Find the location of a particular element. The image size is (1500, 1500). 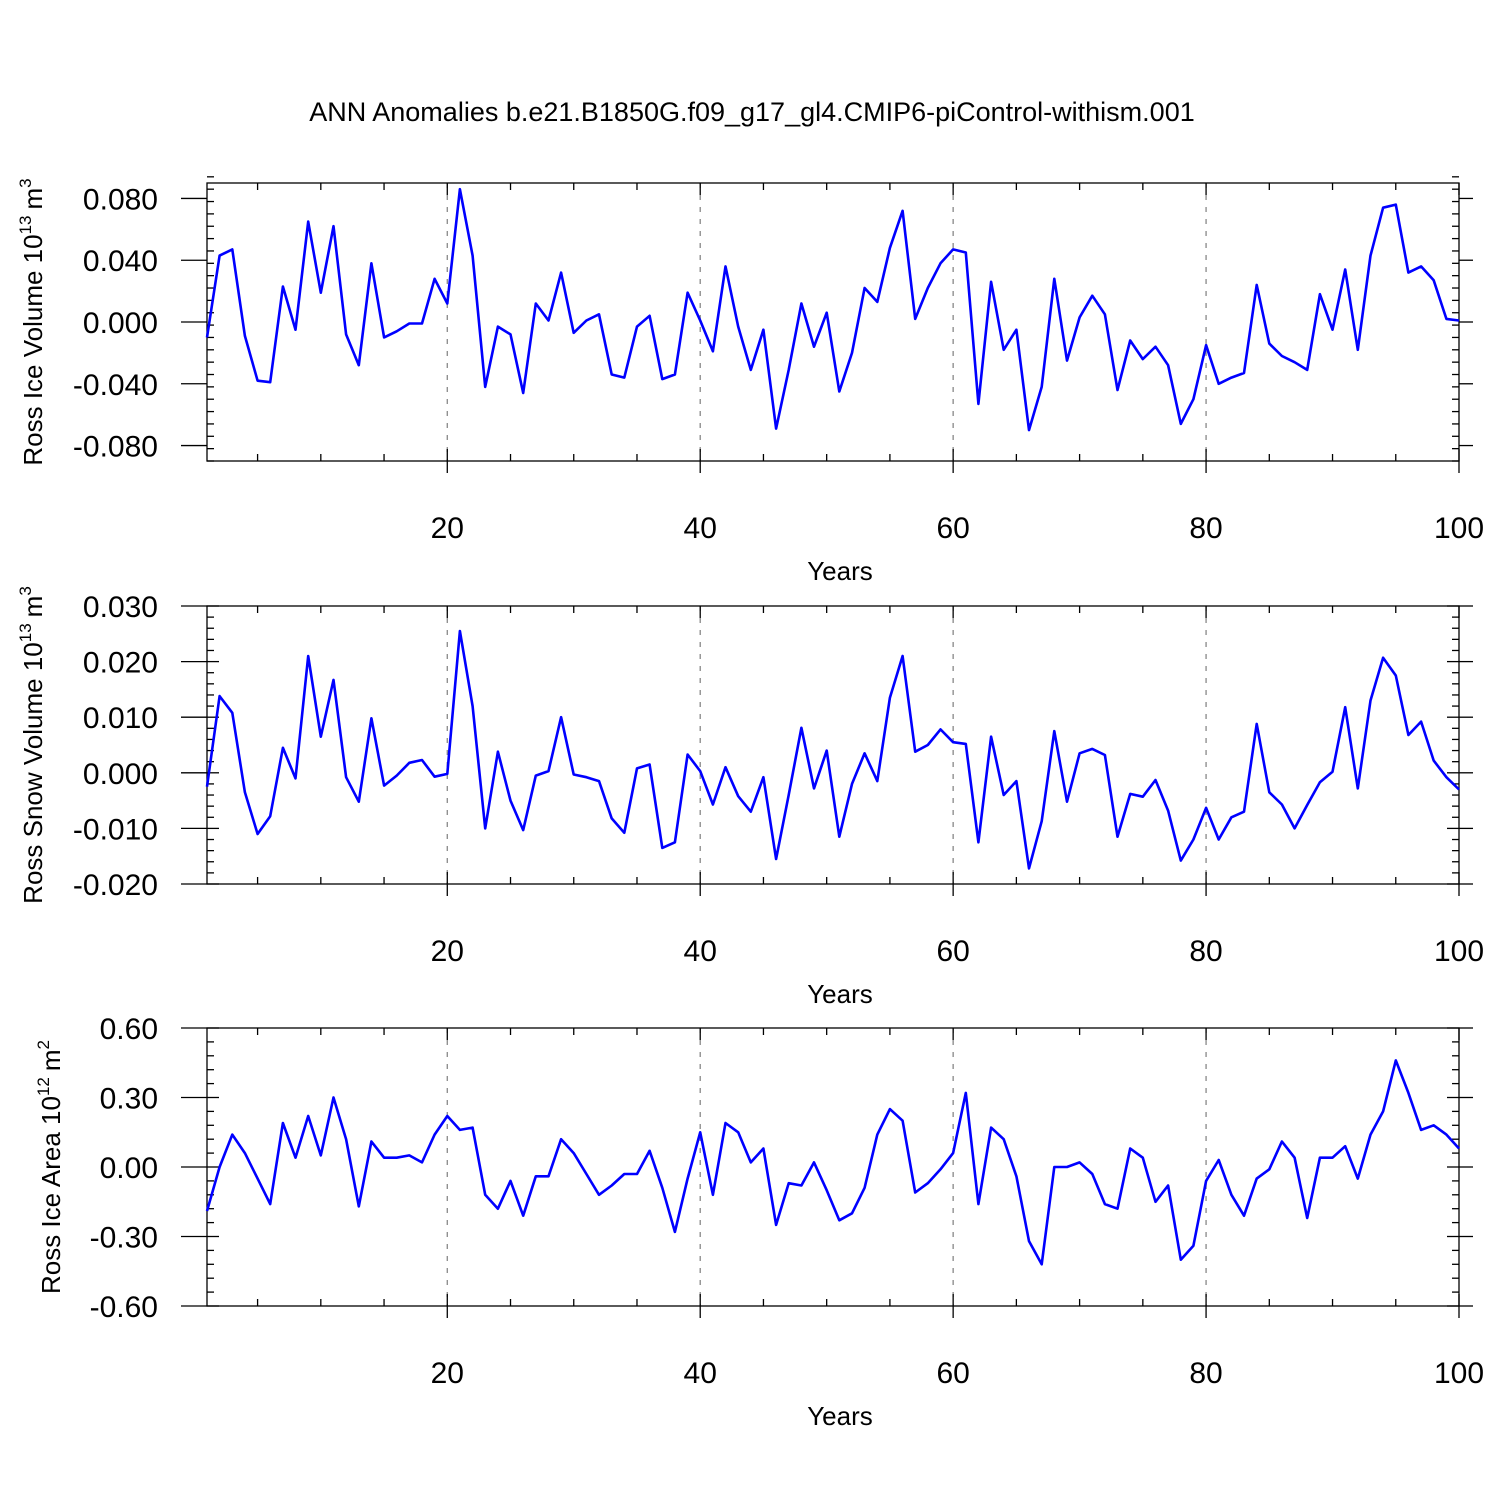

ytick-label-ice-area-3: -0.30 is located at coordinates (124, 1238).